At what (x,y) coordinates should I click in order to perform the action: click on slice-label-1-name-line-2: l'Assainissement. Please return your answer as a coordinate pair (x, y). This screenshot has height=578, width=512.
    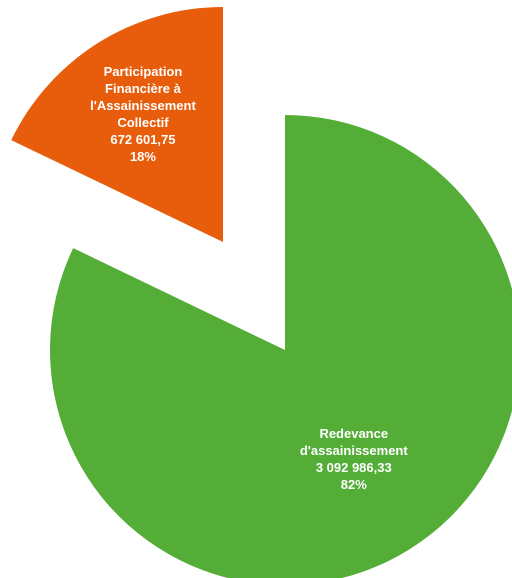
    Looking at the image, I should click on (143, 105).